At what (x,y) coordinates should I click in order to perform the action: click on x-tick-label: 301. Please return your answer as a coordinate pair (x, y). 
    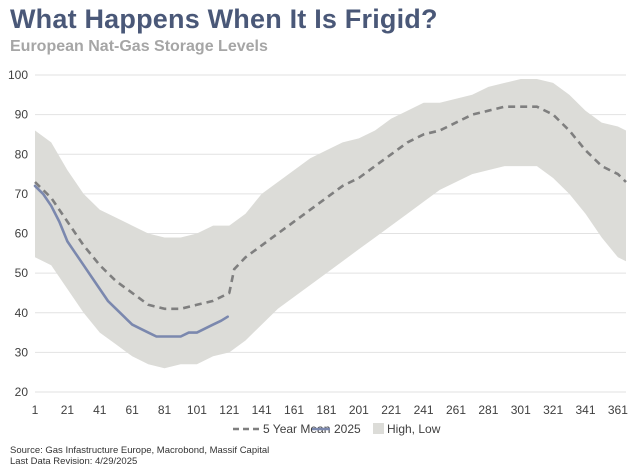
    Looking at the image, I should click on (521, 410).